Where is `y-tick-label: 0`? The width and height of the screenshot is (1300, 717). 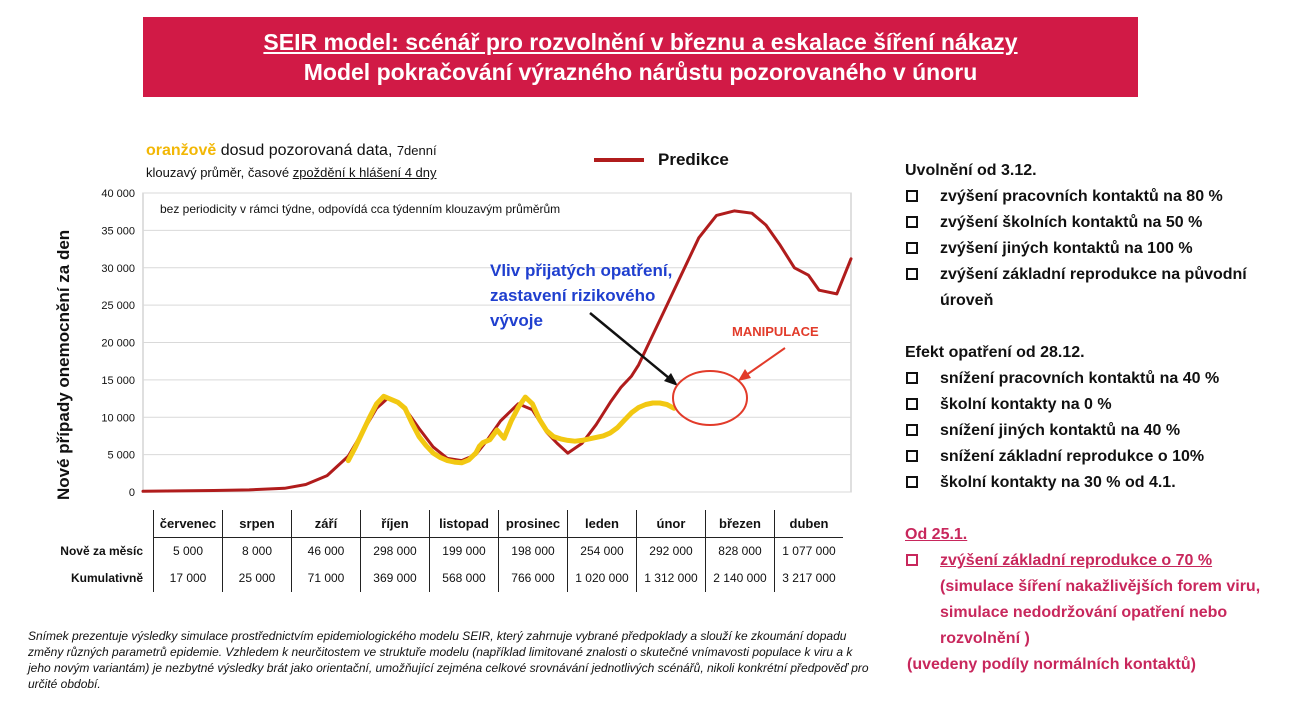 y-tick-label: 0 is located at coordinates (132, 493).